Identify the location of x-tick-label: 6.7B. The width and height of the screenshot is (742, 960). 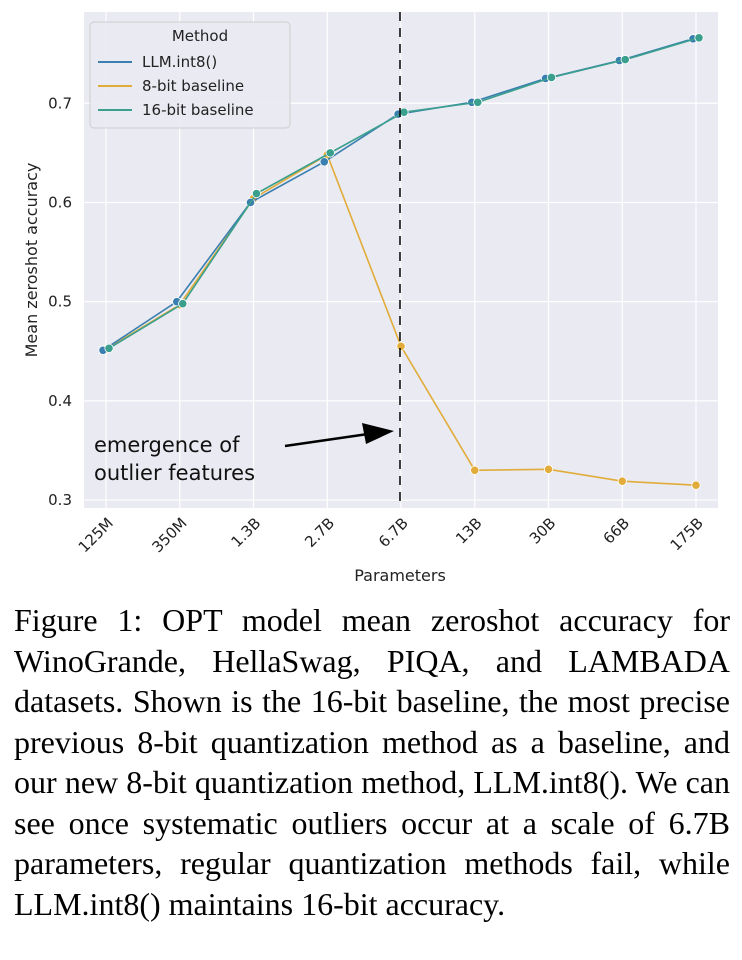
(393, 532).